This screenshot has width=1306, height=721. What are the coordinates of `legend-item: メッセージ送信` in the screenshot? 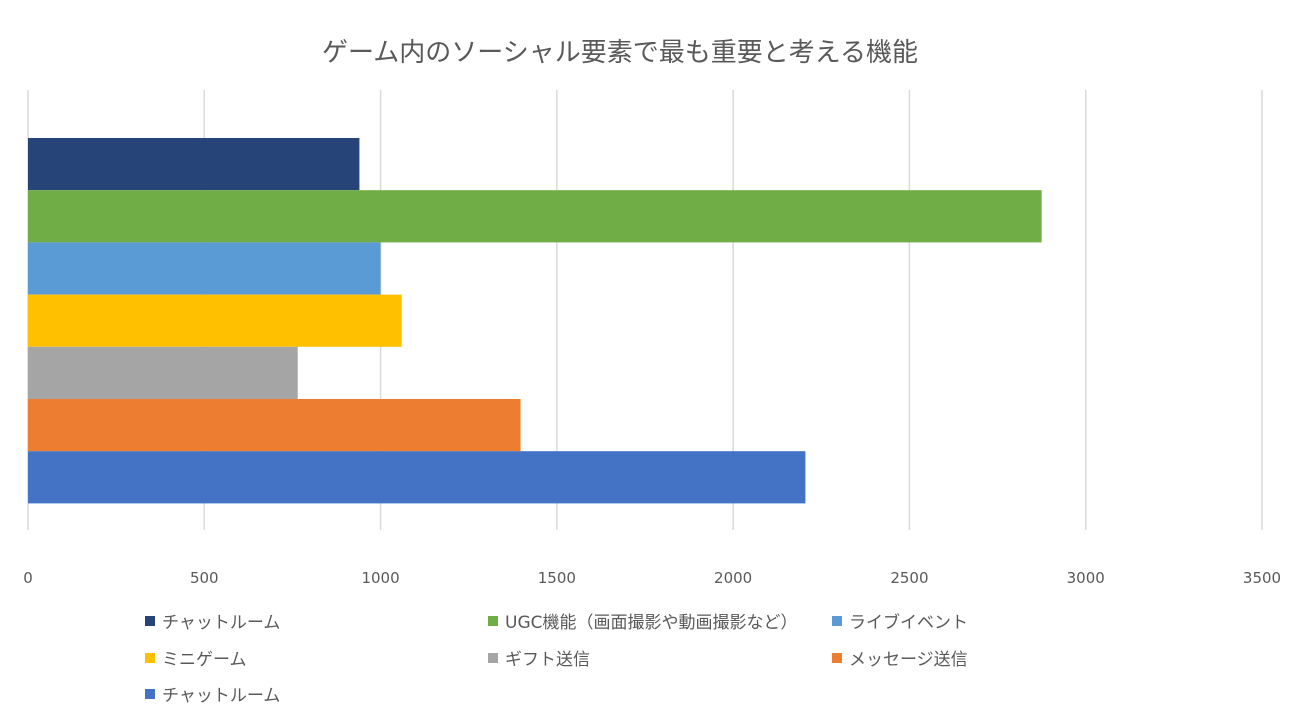 It's located at (900, 657).